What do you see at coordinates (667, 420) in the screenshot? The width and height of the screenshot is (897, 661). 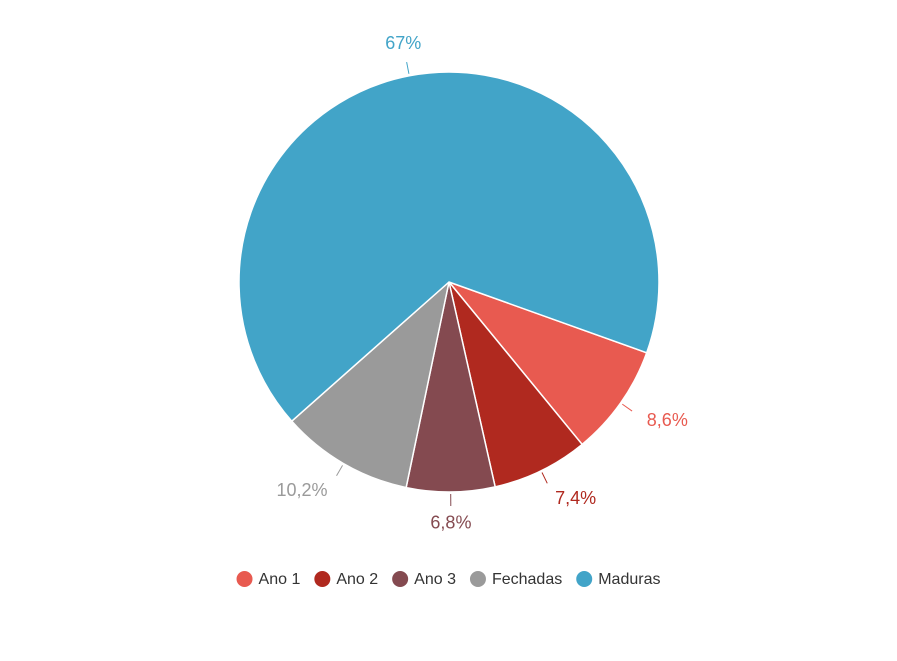 I see `value-label: 8,6%` at bounding box center [667, 420].